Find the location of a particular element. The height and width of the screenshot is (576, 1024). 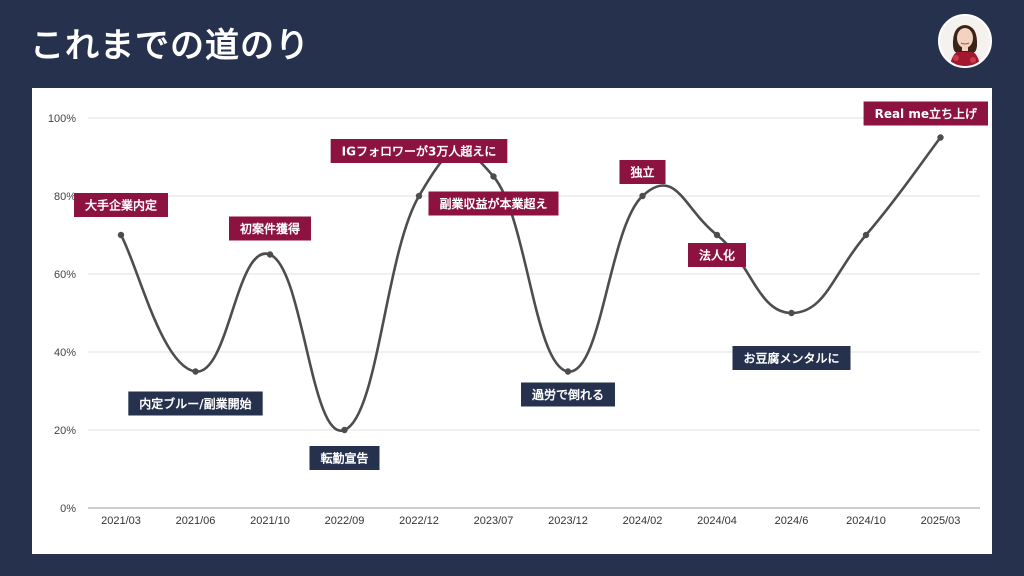

x-tick-label: 2024/02 is located at coordinates (643, 521).